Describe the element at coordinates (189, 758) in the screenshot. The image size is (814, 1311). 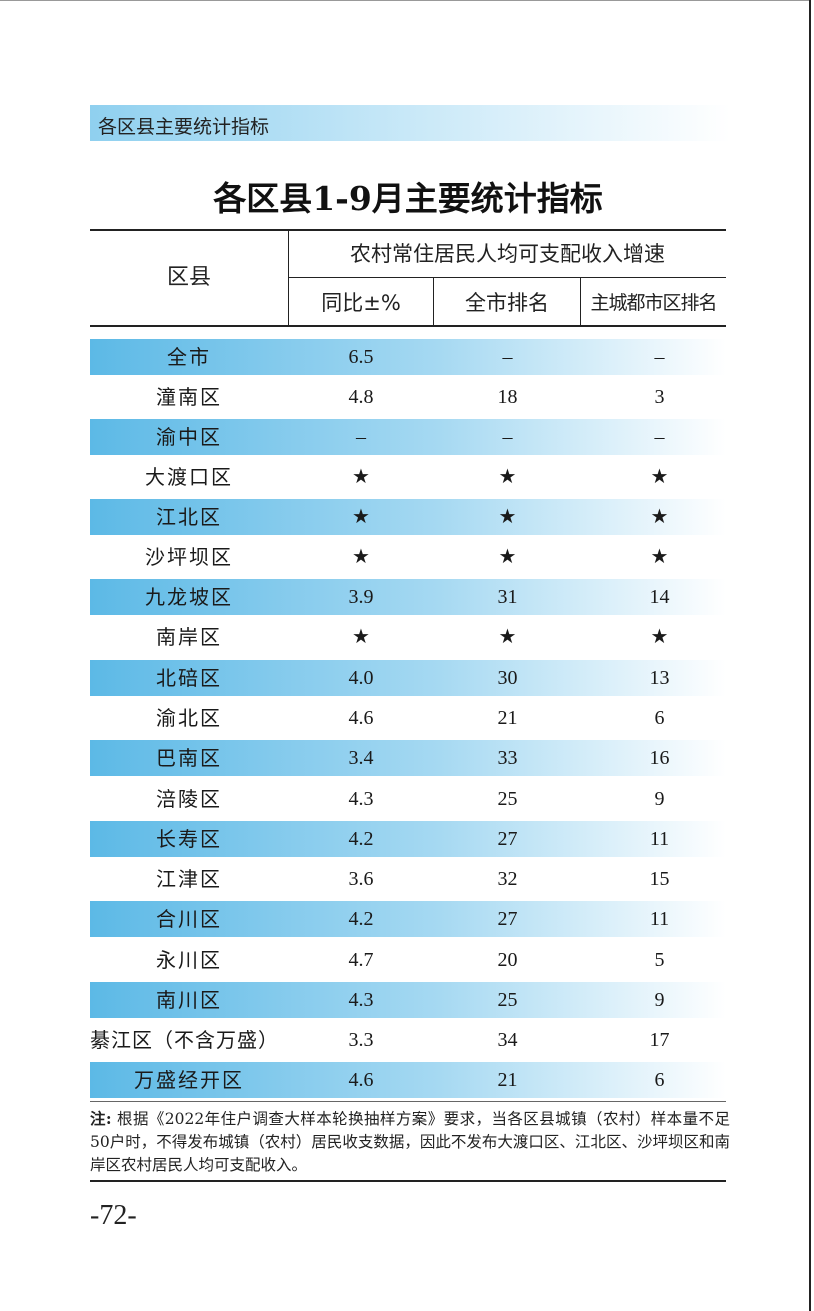
I see `region-name: 巴南区` at that location.